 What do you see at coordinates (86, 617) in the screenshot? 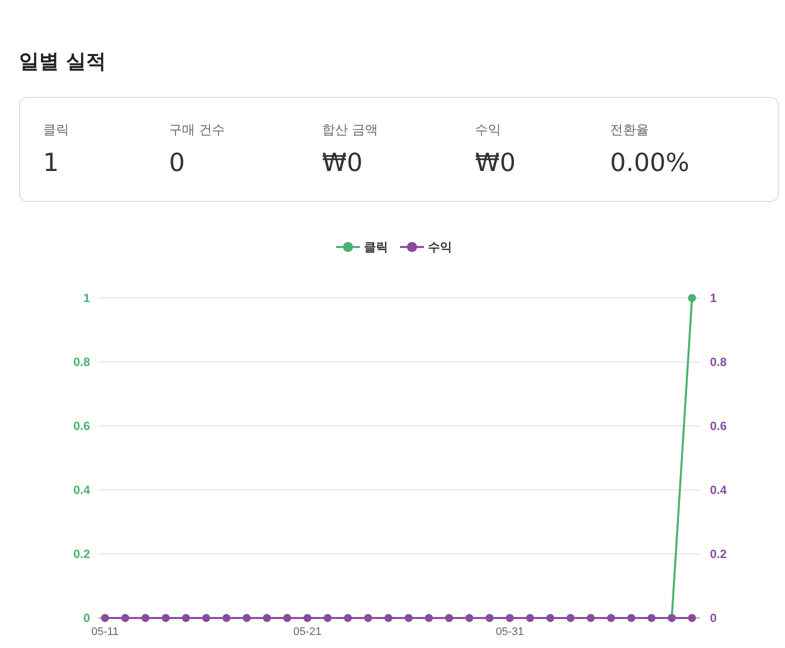
I see `y-tick-label: 0` at bounding box center [86, 617].